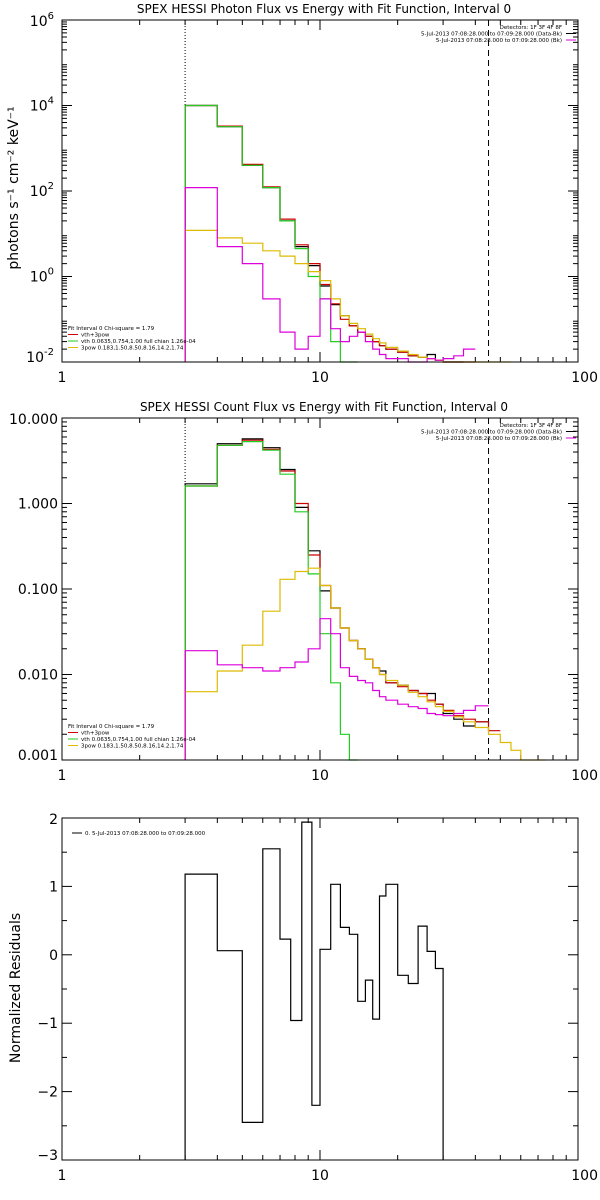 The image size is (600, 1200). What do you see at coordinates (33, 420) in the screenshot?
I see `y-tick-label: 10.000` at bounding box center [33, 420].